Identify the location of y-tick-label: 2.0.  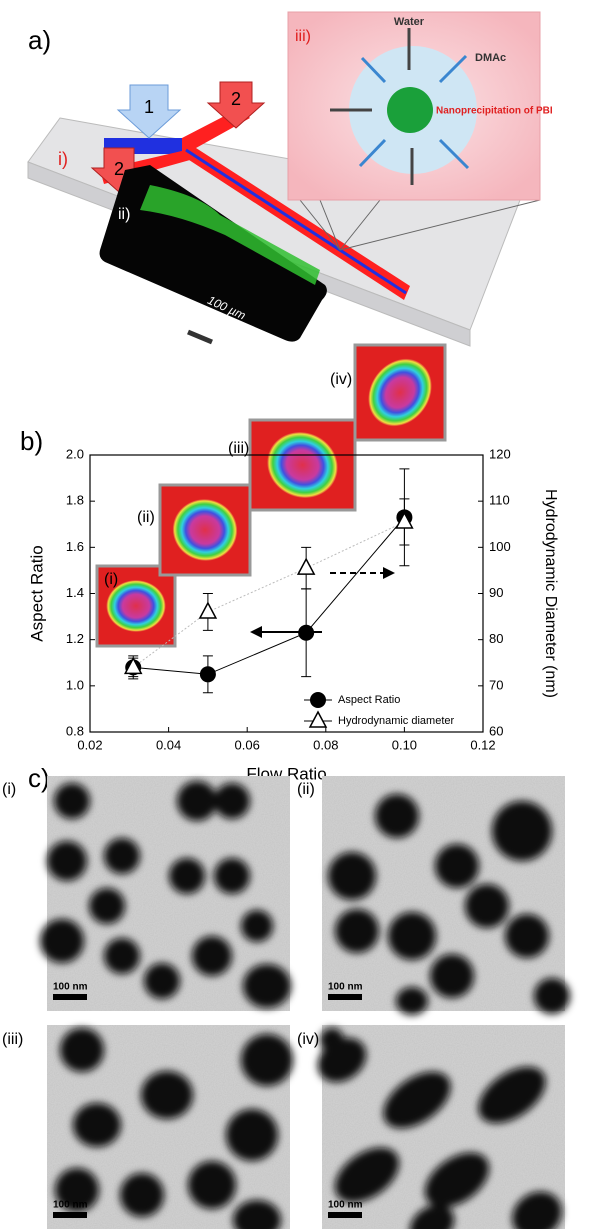
(75, 453).